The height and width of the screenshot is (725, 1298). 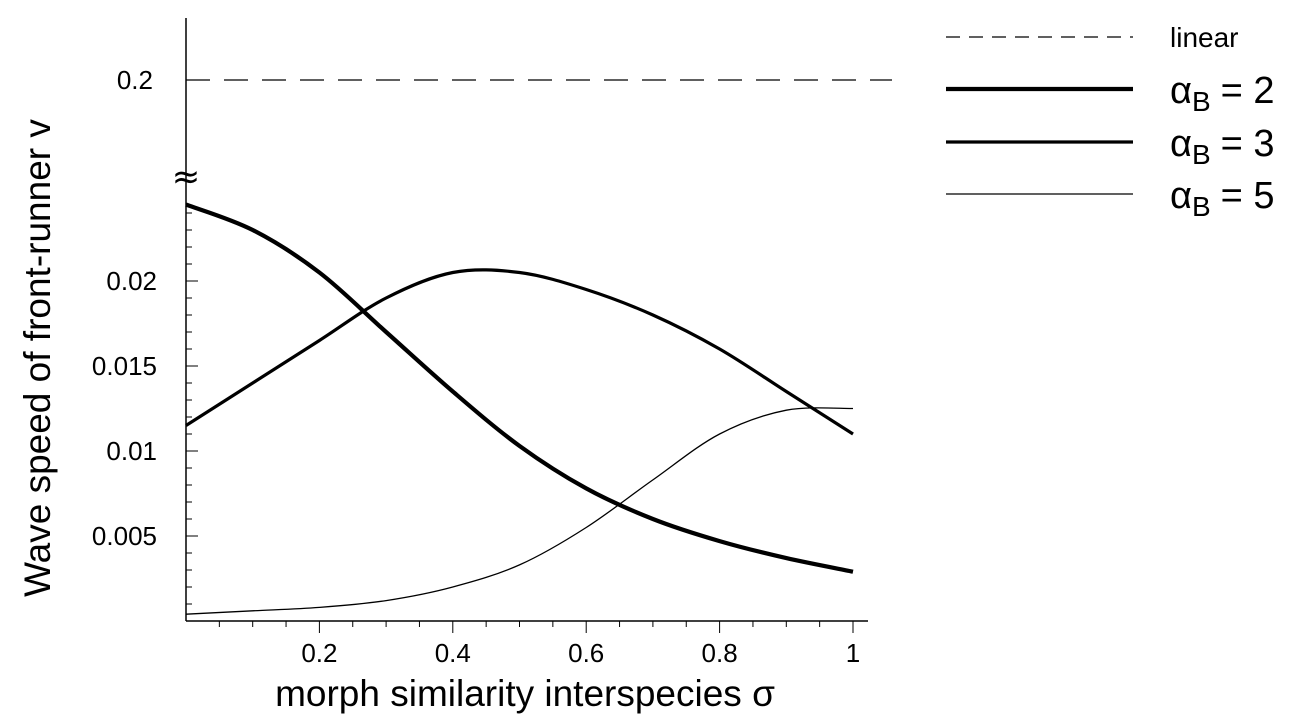 What do you see at coordinates (1201, 101) in the screenshot?
I see `legend-subscript-1: B` at bounding box center [1201, 101].